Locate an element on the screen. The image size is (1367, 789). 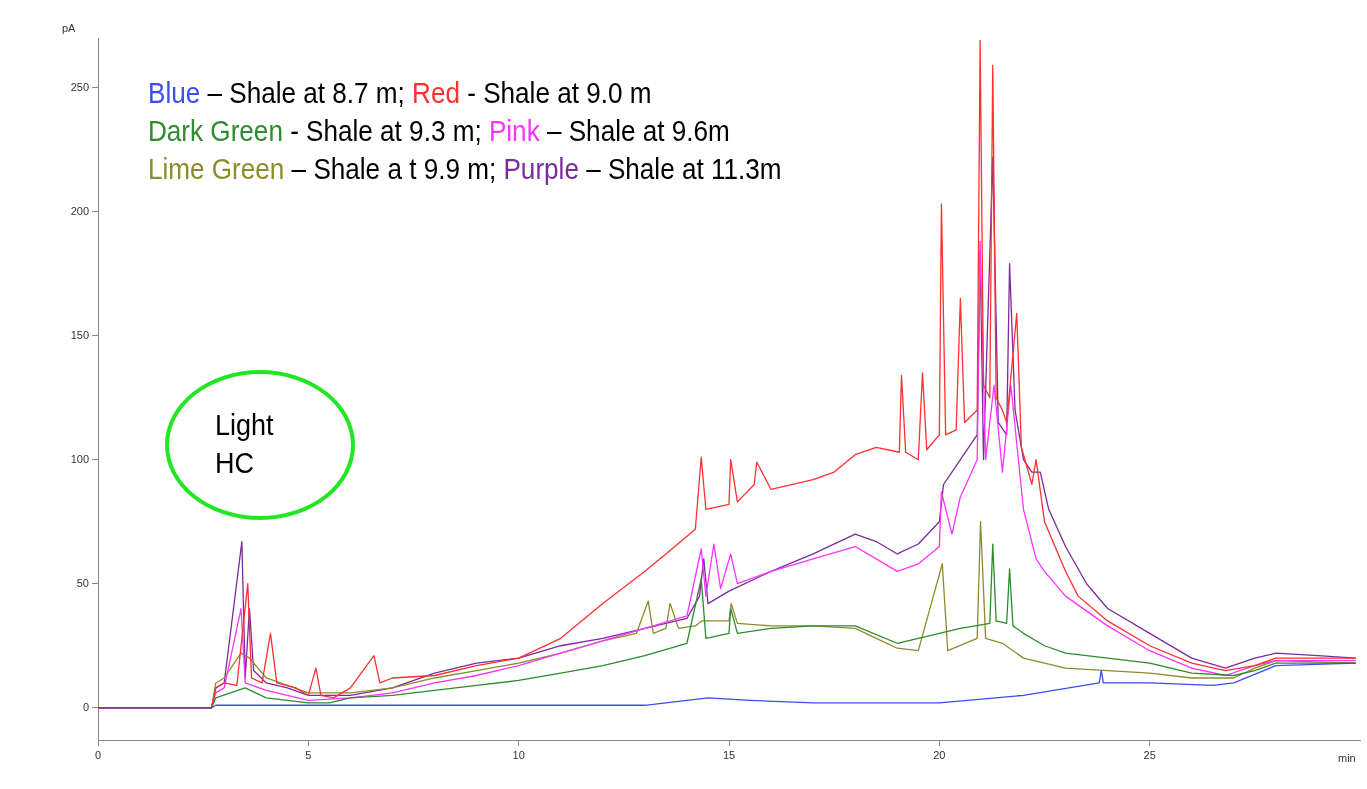
x-tick-label: 15 is located at coordinates (729, 754).